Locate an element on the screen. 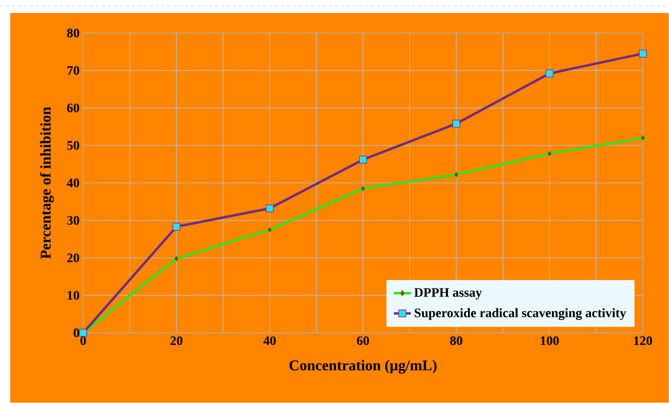 The image size is (669, 403). y-tick-label: 60 is located at coordinates (73, 108).